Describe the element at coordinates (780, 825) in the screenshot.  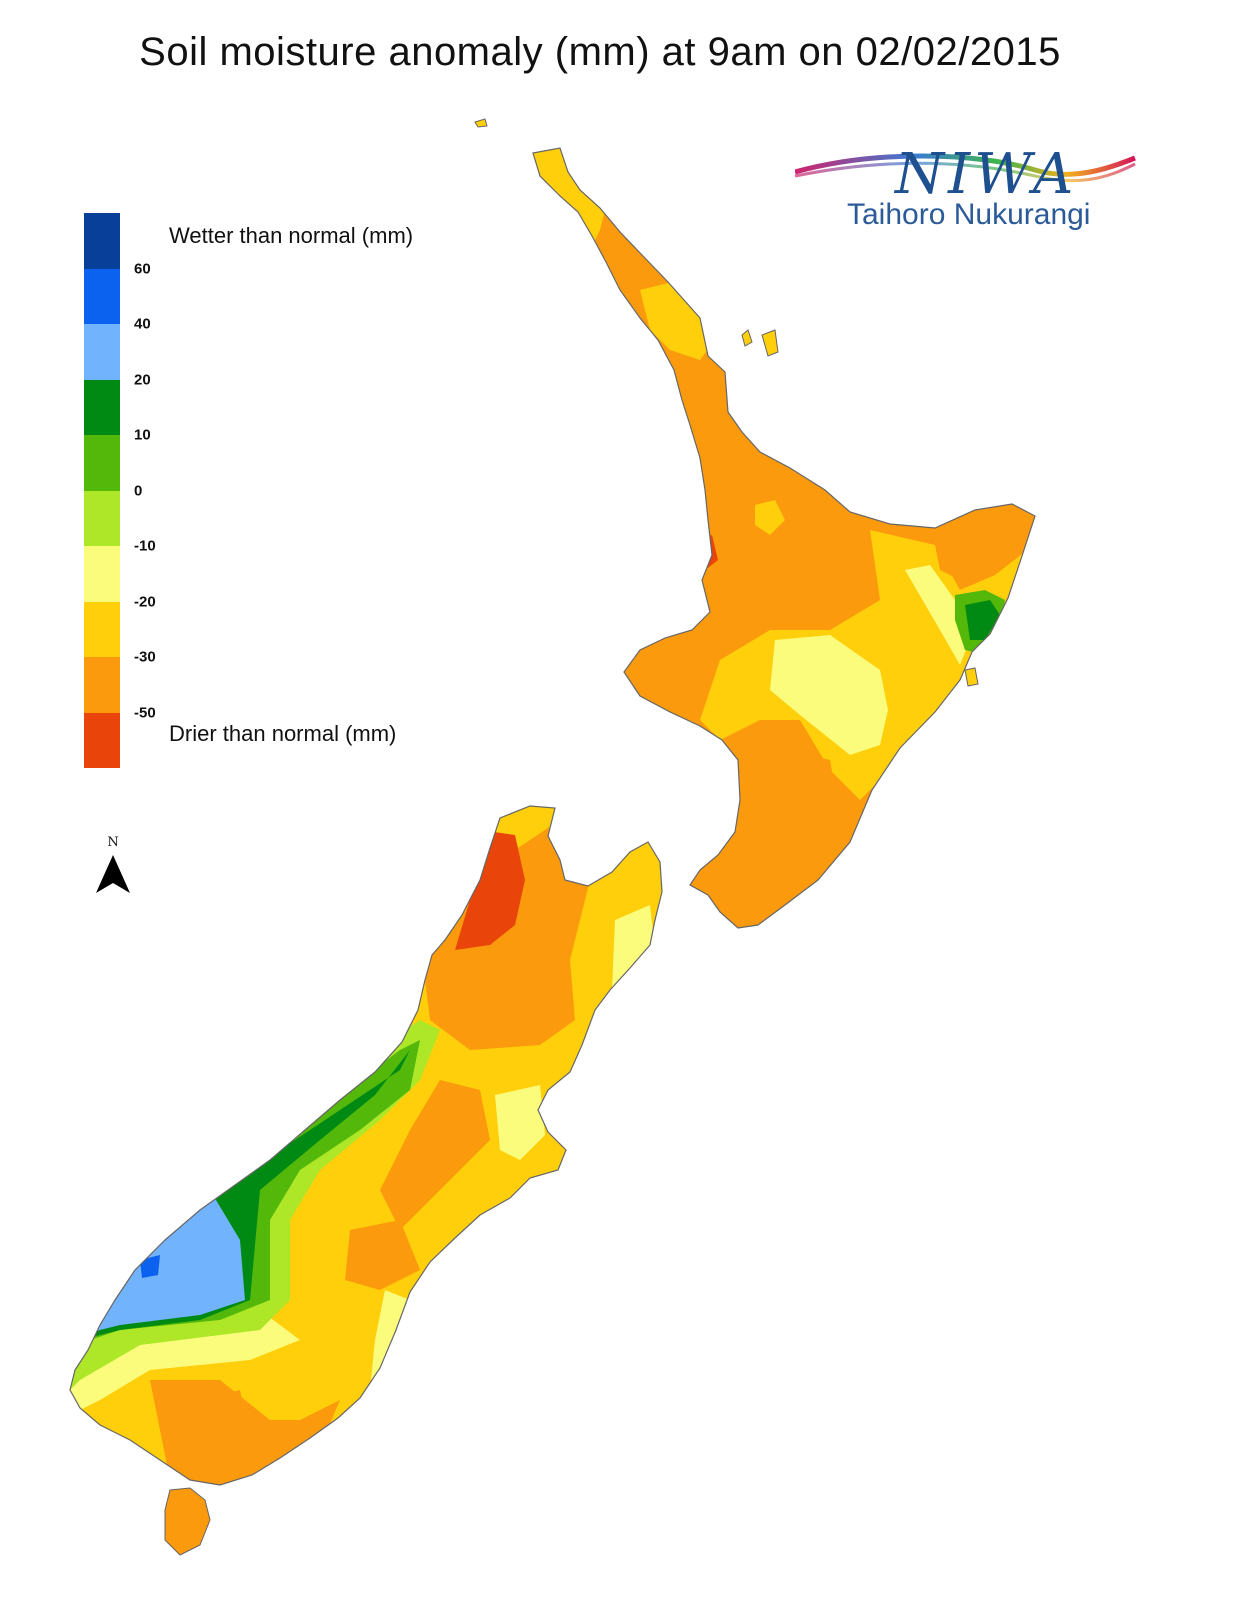
I see `manawatu-dry-band` at that location.